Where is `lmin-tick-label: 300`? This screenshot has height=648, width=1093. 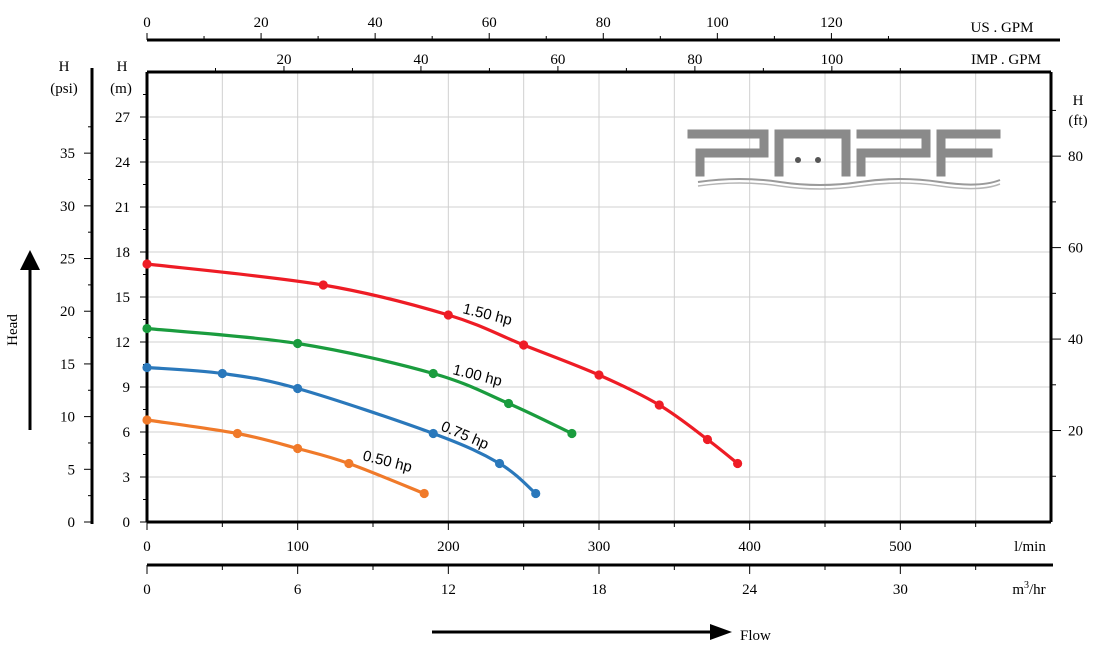
lmin-tick-label: 300 is located at coordinates (599, 547).